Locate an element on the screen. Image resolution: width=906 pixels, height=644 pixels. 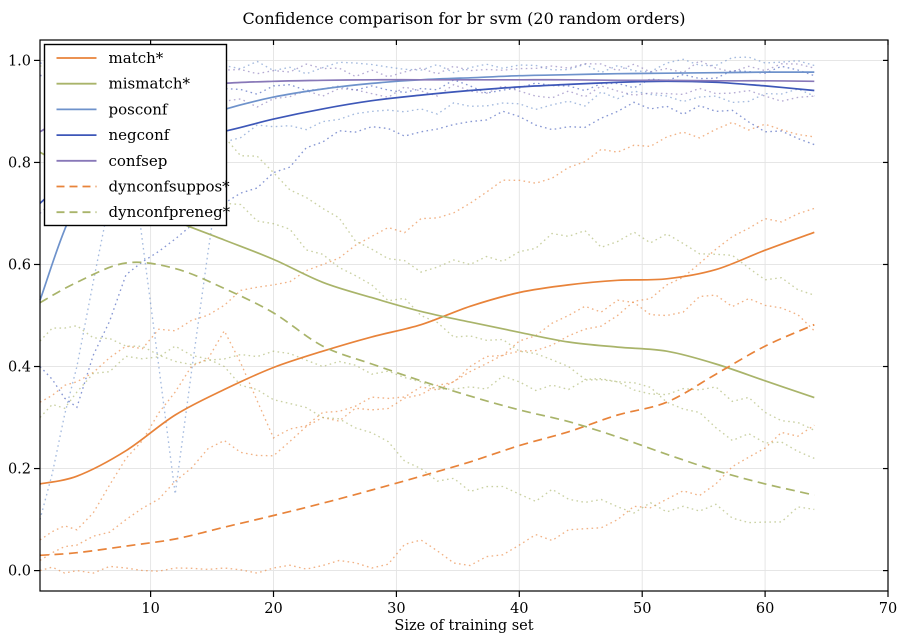
y-tick-label: 0.6 is located at coordinates (19, 265).